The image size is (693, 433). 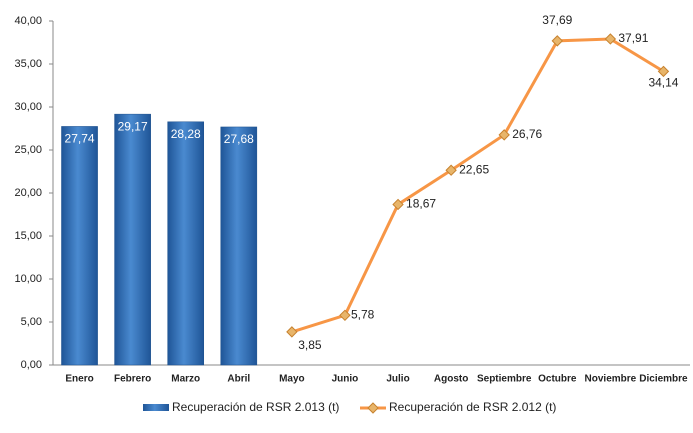 What do you see at coordinates (474, 169) in the screenshot?
I see `line-value-label: 22,65` at bounding box center [474, 169].